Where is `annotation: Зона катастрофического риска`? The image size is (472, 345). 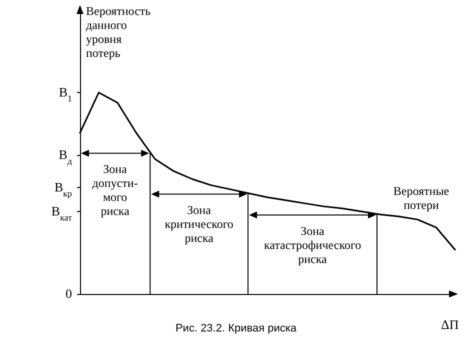
annotation: Зона катастрофического риска is located at coordinates (313, 245).